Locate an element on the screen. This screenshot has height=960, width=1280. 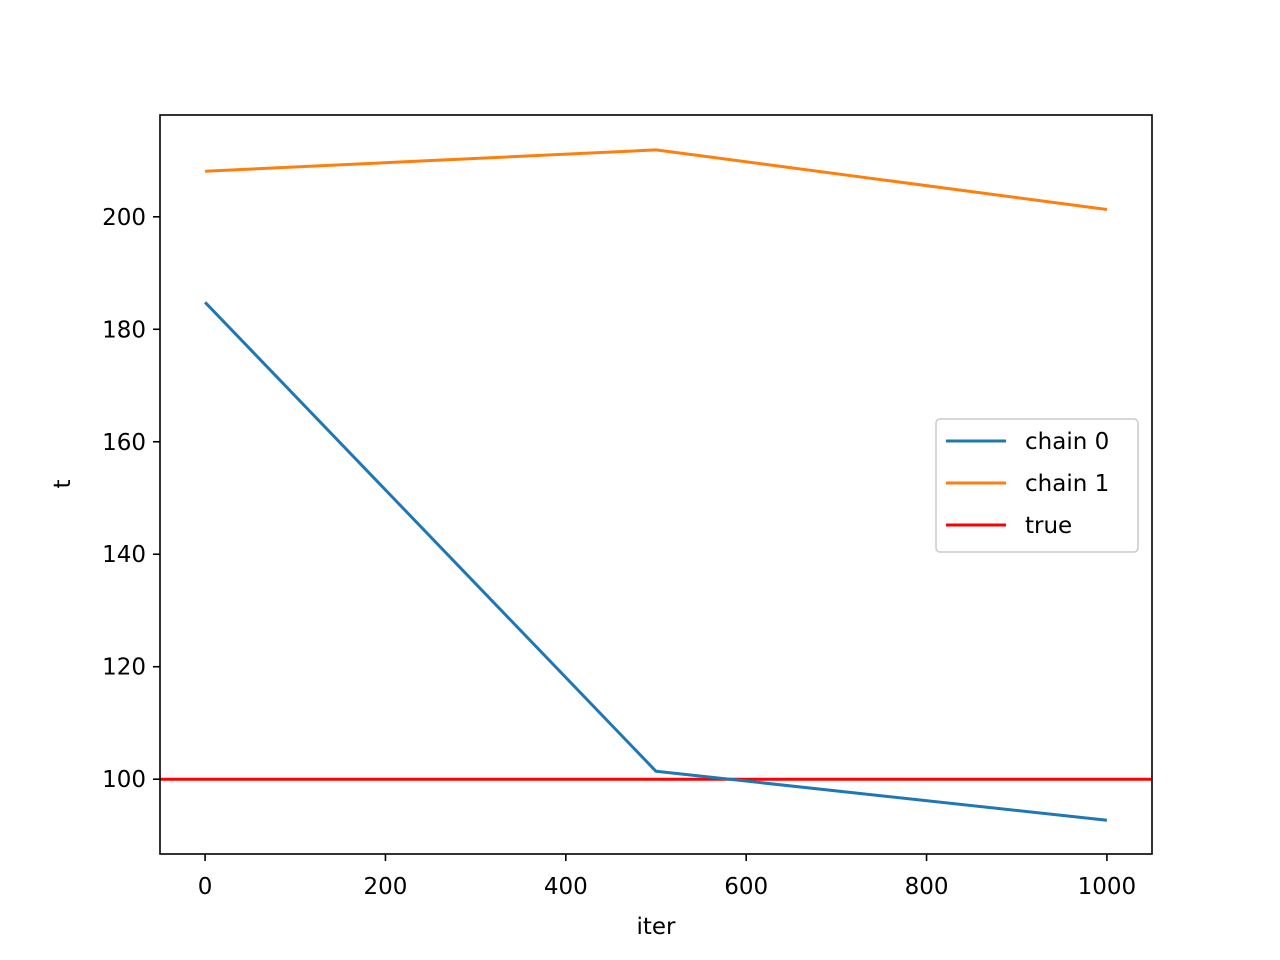
x-tick-label: 1000 is located at coordinates (1107, 887).